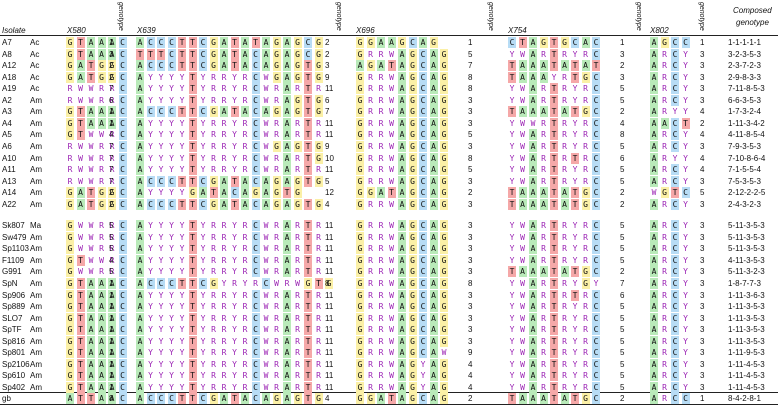 This screenshot has width=778, height=410. I want to click on x696-genotype: 2, so click(470, 193).